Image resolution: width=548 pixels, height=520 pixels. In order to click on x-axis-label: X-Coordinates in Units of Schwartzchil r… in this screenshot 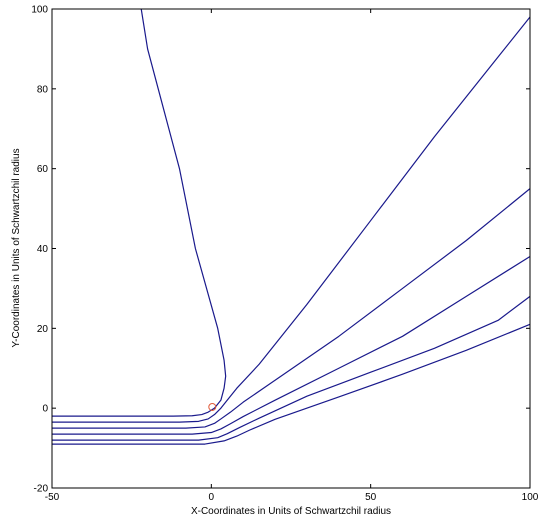, I will do `click(291, 511)`.